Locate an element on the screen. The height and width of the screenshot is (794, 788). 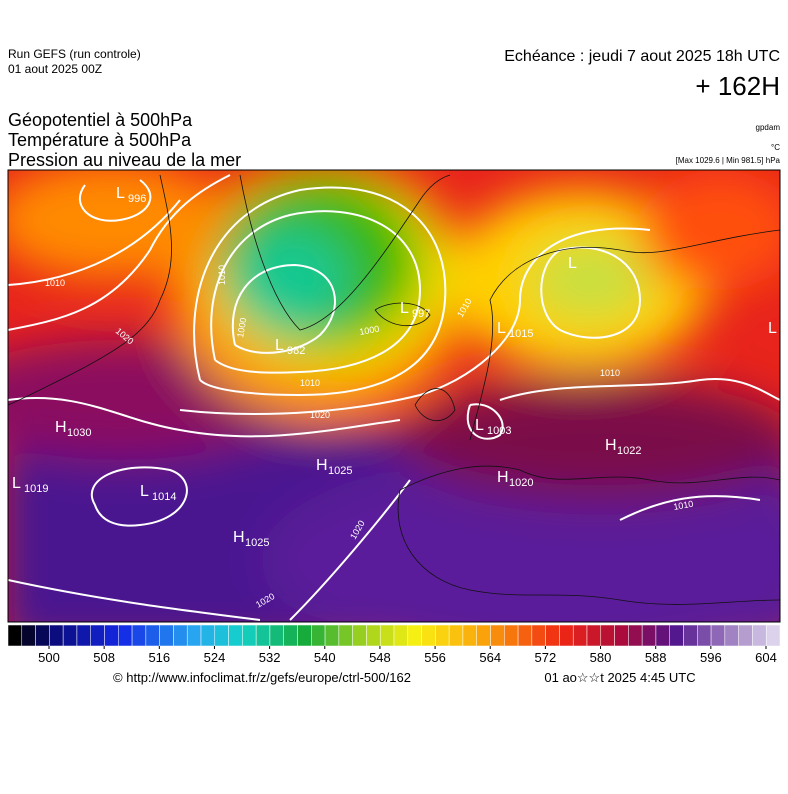
footer-time: 01 ao☆☆t 2025 4:45 UTC is located at coordinates (619, 677).